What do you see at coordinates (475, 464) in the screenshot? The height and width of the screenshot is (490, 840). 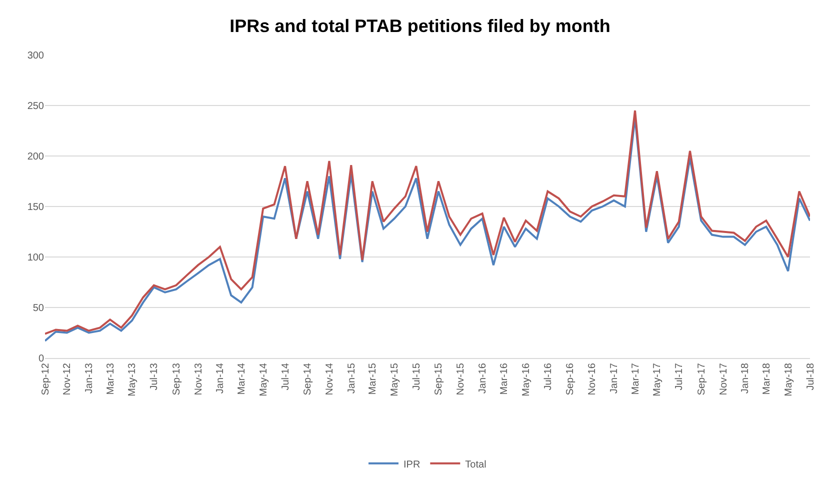 I see `legend-label: Total` at bounding box center [475, 464].